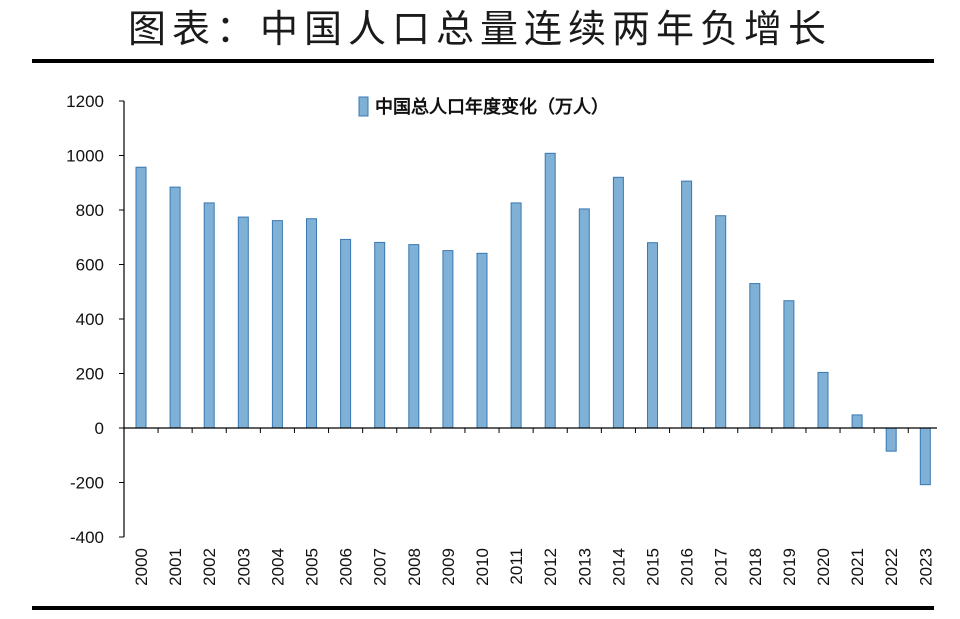  What do you see at coordinates (312, 567) in the screenshot?
I see `x-tick-label: 2005` at bounding box center [312, 567].